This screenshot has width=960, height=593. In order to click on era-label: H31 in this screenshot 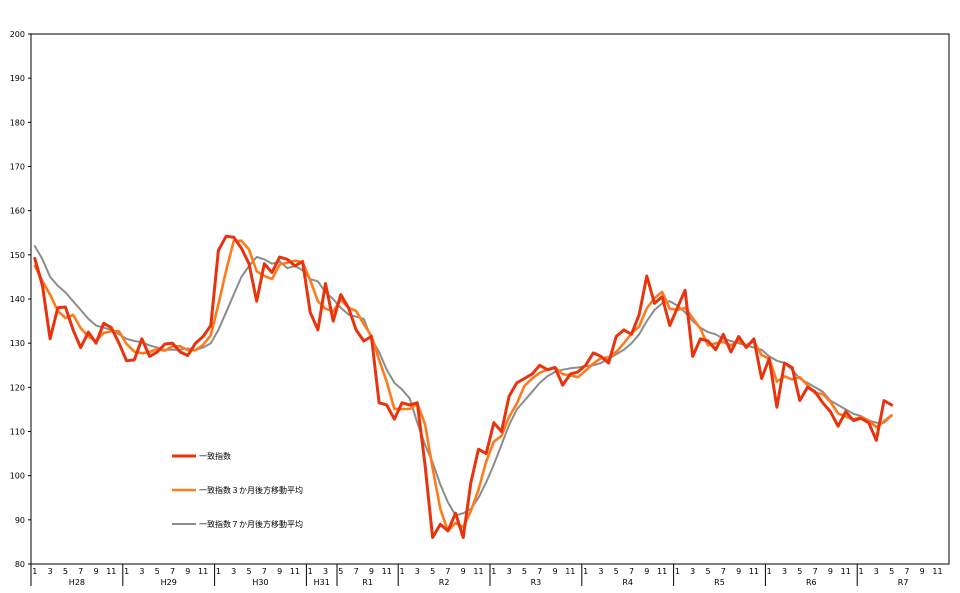, I will do `click(322, 582)`.